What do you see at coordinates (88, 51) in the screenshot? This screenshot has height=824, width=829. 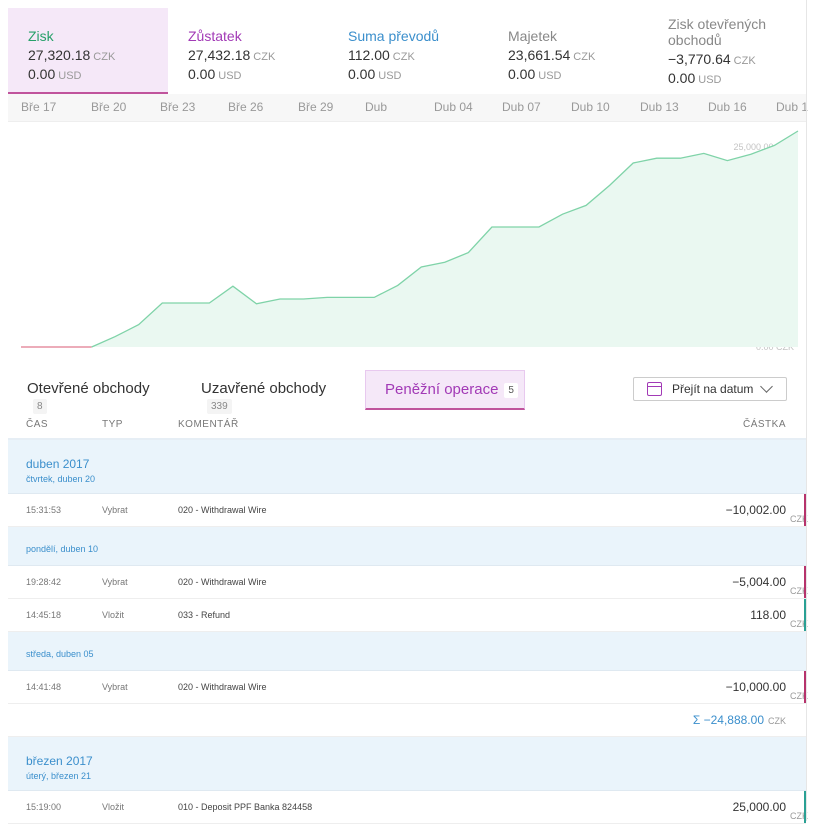 I see `summary-card: Zisk 27,320.18 CZK 0.00 USD` at bounding box center [88, 51].